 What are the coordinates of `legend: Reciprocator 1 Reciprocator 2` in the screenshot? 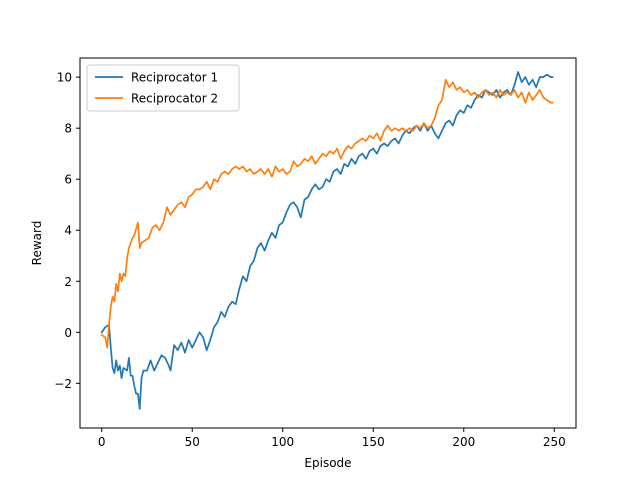 It's located at (163, 88).